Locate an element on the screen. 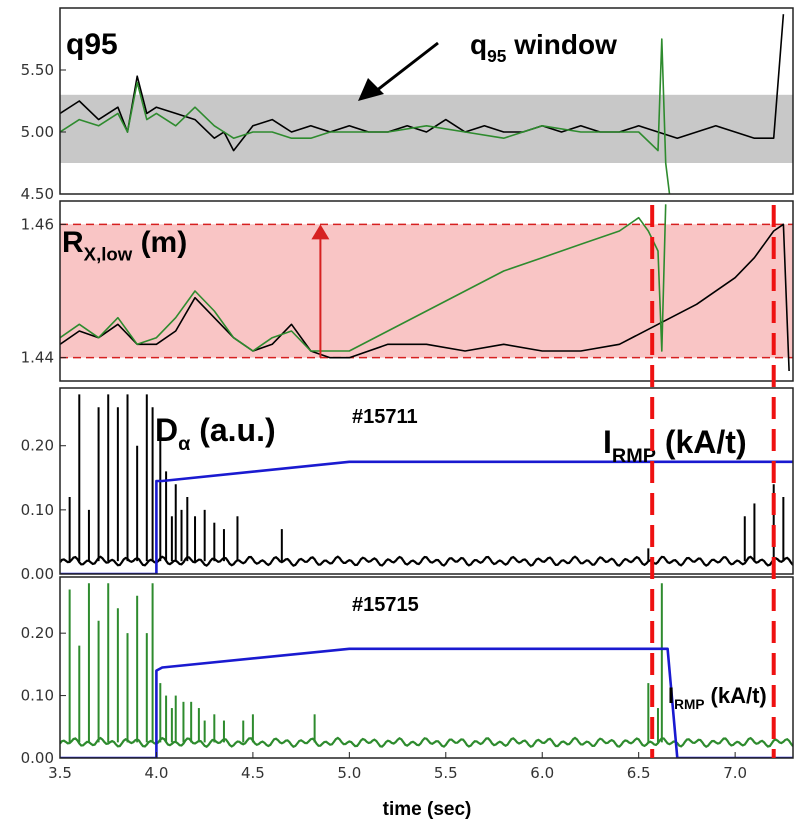 This screenshot has height=827, width=794. y-tick-label: 1.46 is located at coordinates (37, 224).